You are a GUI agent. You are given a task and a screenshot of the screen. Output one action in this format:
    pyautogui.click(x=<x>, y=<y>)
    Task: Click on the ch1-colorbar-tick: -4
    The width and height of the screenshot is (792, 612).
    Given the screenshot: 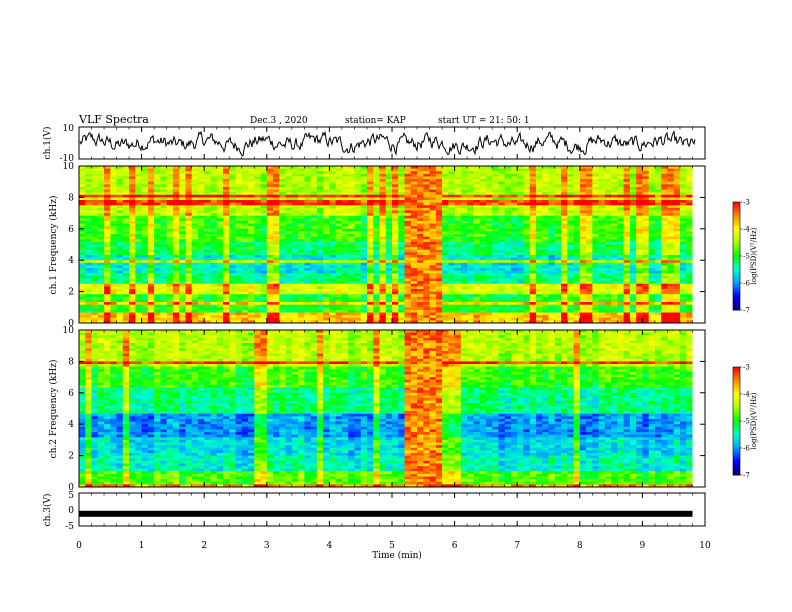 What is the action you would take?
    pyautogui.click(x=746, y=230)
    